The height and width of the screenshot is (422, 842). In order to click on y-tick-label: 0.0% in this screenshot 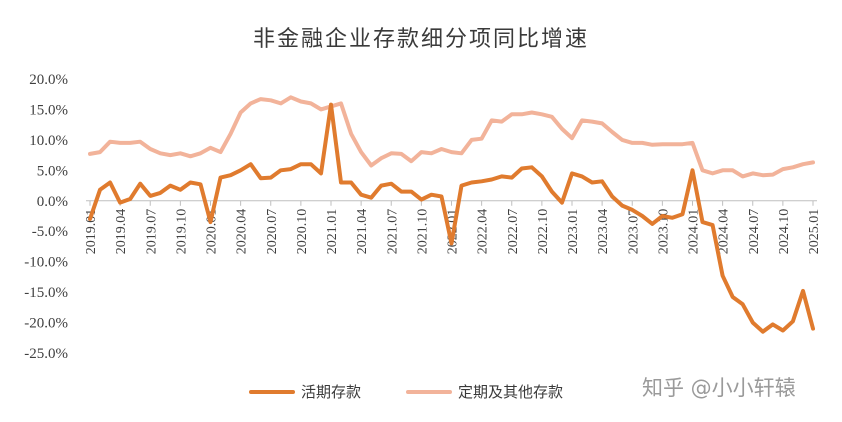, I will do `click(52, 202)`.